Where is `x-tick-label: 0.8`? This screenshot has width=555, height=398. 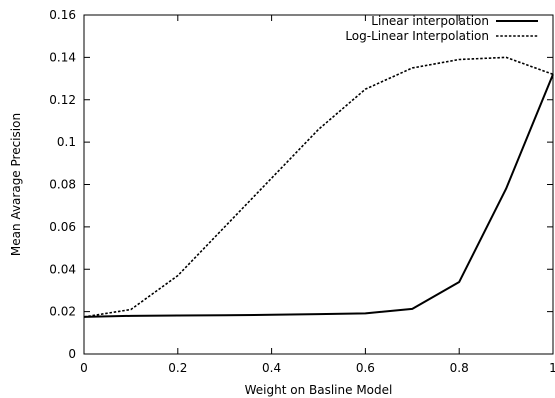
x-tick-label: 0.8 is located at coordinates (459, 368).